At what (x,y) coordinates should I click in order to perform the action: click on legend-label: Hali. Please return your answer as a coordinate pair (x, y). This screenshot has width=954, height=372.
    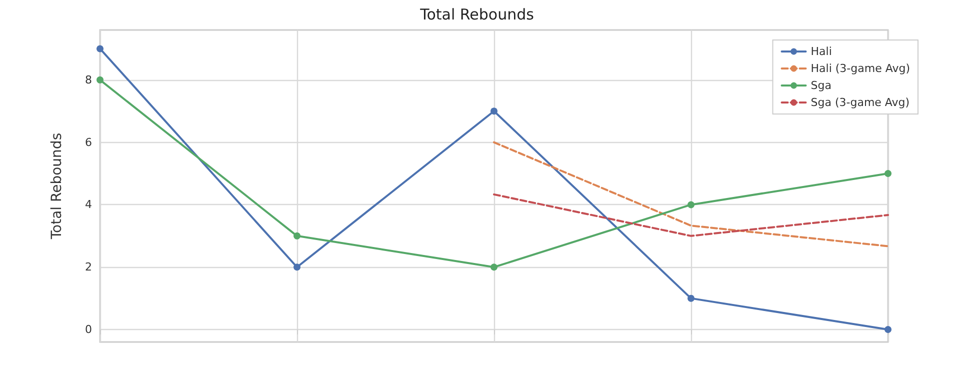
    Looking at the image, I should click on (821, 51).